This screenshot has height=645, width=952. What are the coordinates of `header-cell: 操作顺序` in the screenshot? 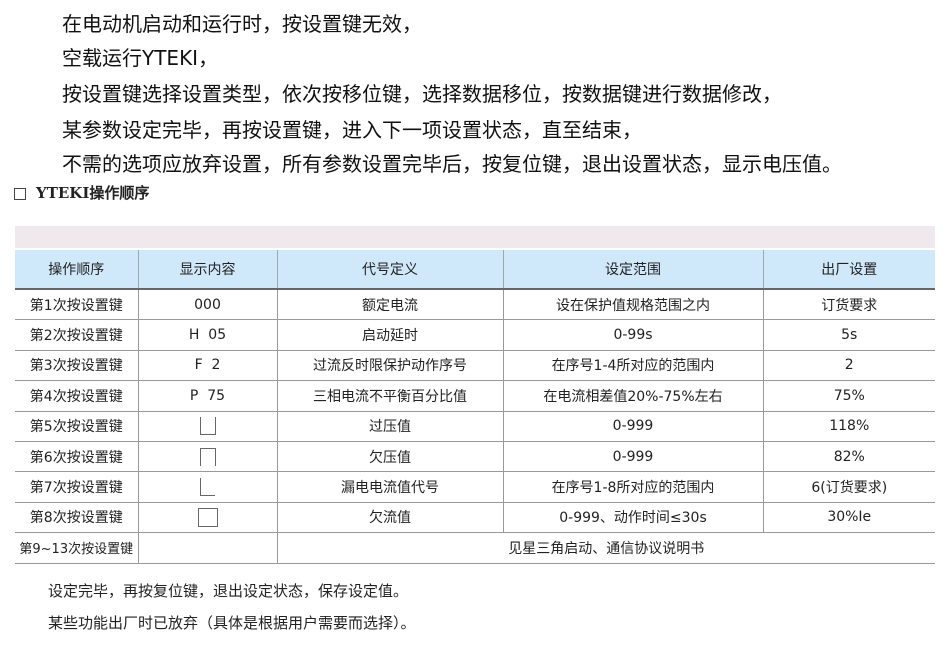 It's located at (77, 269).